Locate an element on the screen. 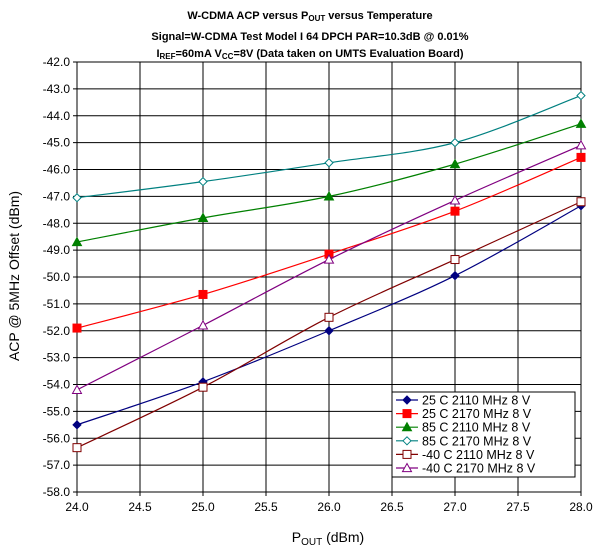 The width and height of the screenshot is (599, 546). y-tick-label: -48.0 is located at coordinates (57, 223).